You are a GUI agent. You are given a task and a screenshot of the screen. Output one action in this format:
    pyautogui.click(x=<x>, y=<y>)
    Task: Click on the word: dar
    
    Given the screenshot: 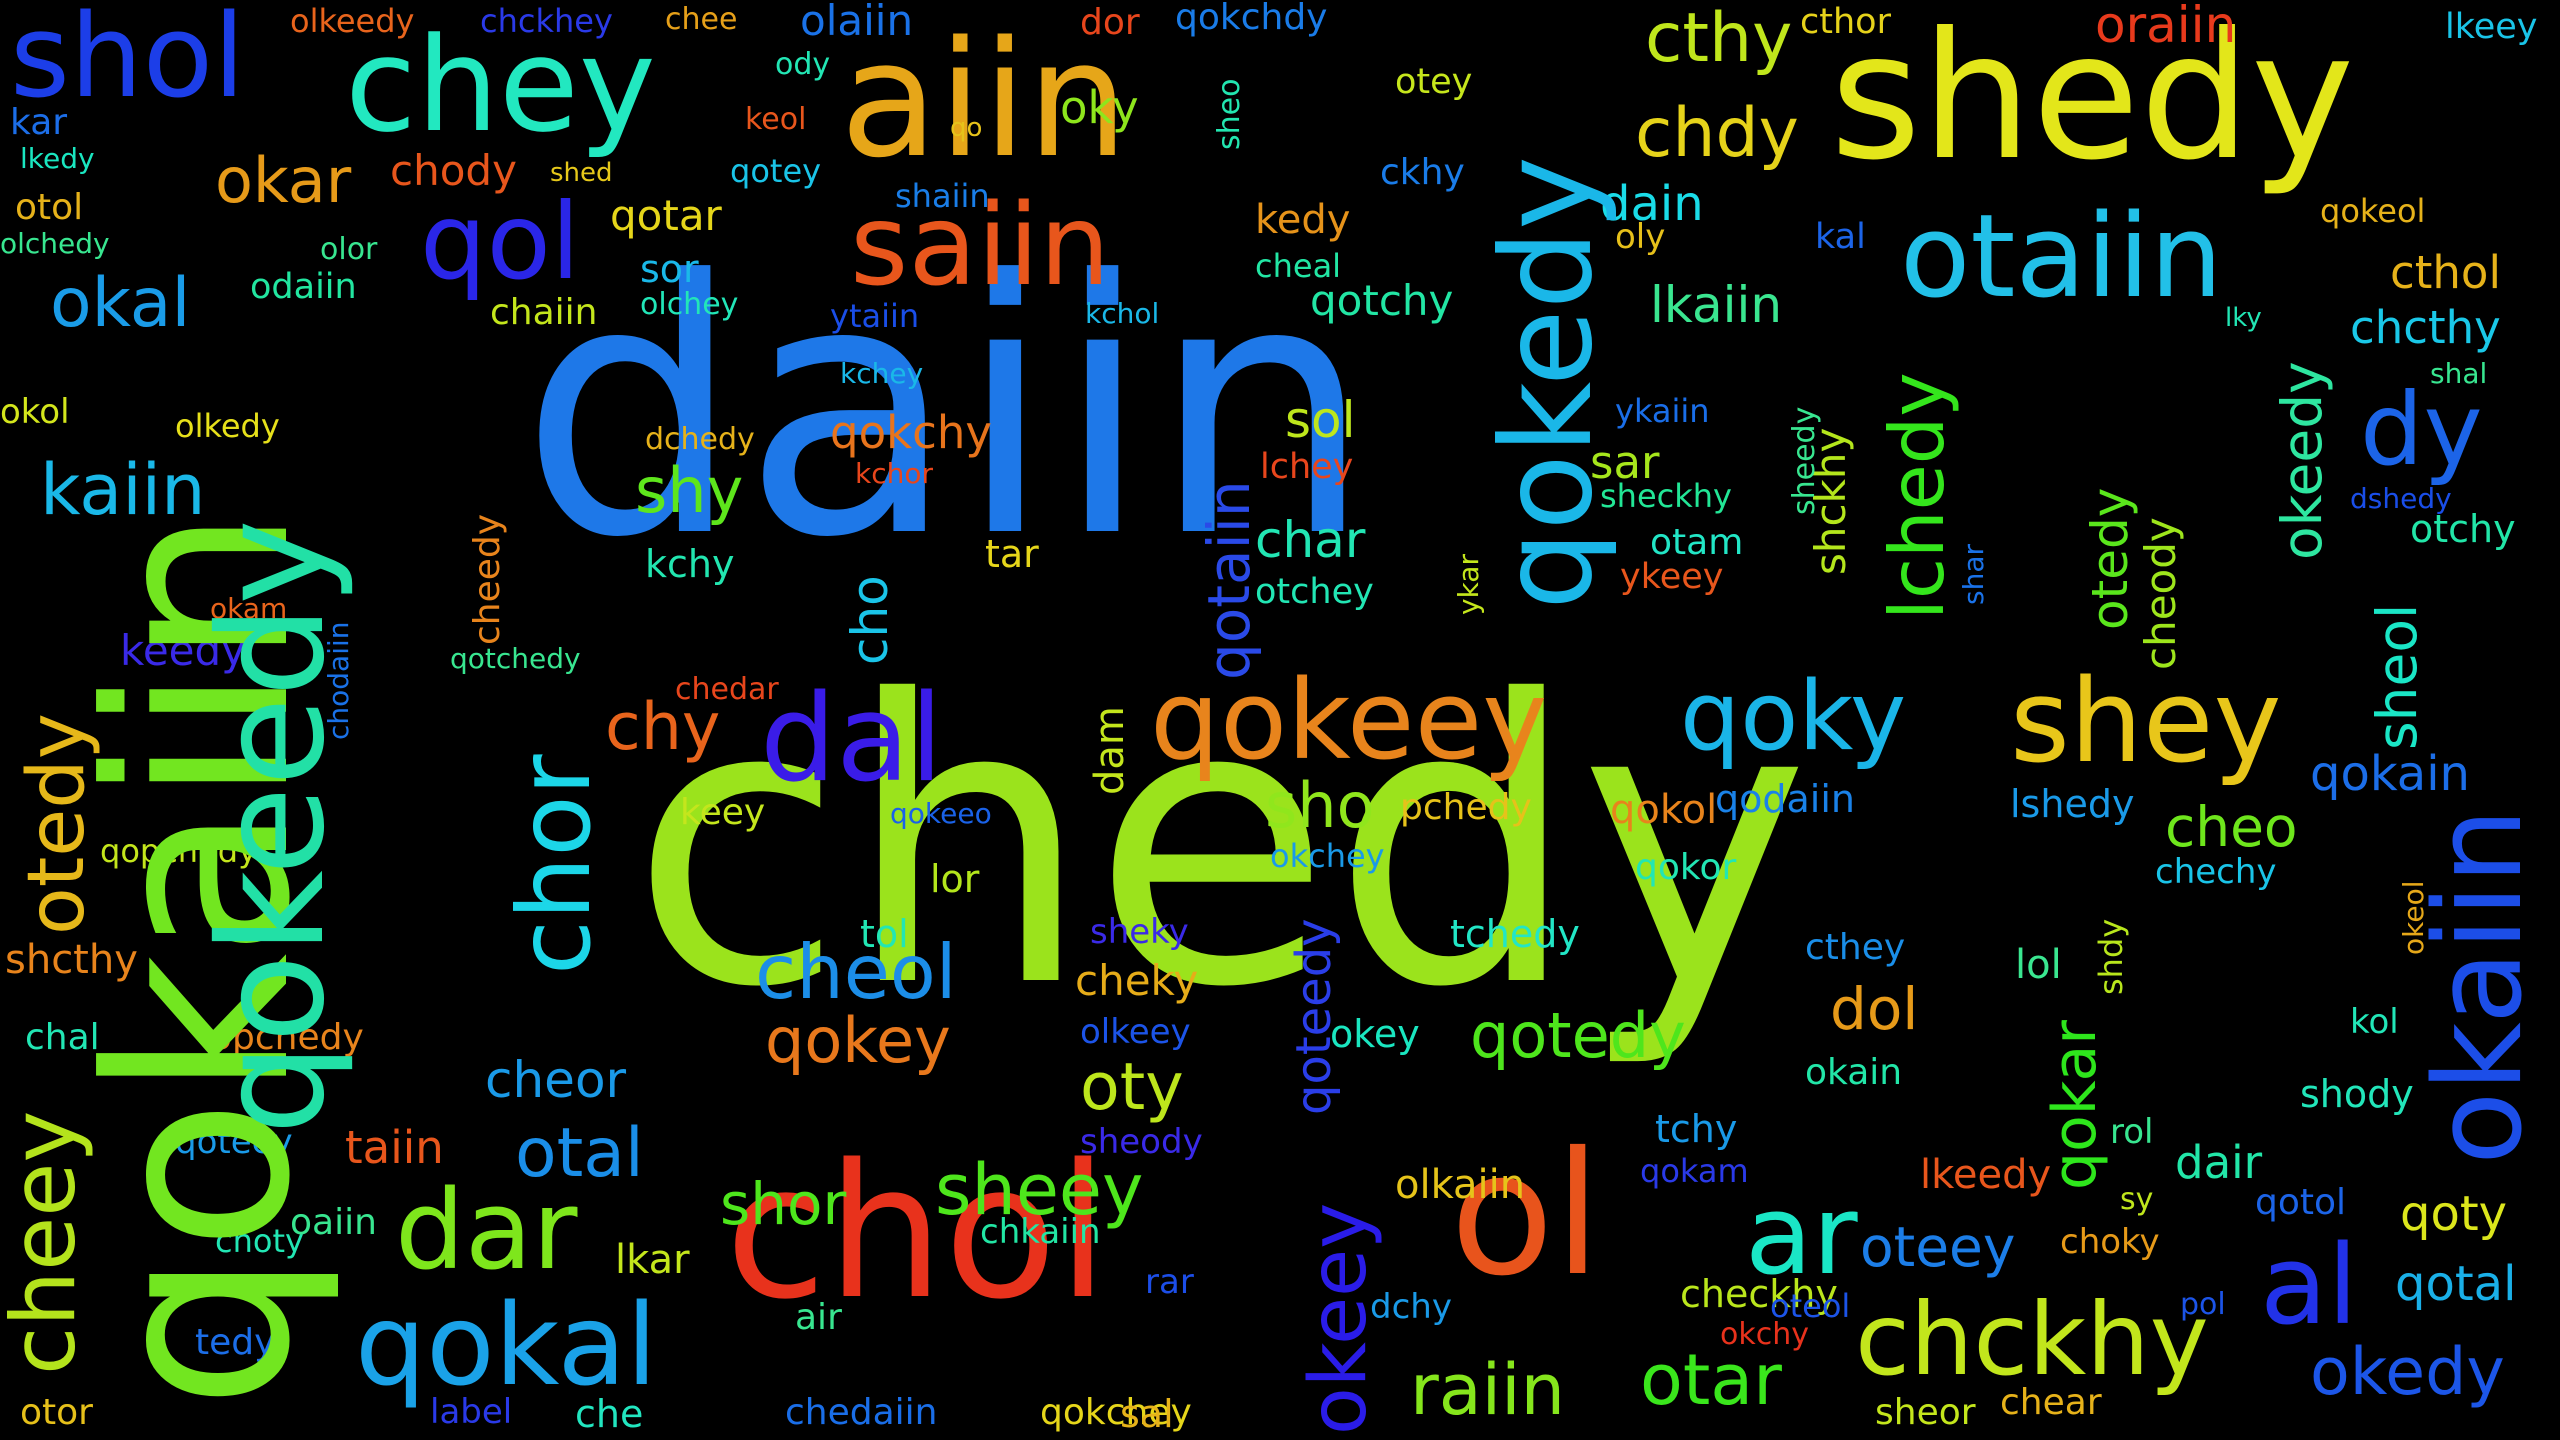 What is the action you would take?
    pyautogui.click(x=486, y=1230)
    